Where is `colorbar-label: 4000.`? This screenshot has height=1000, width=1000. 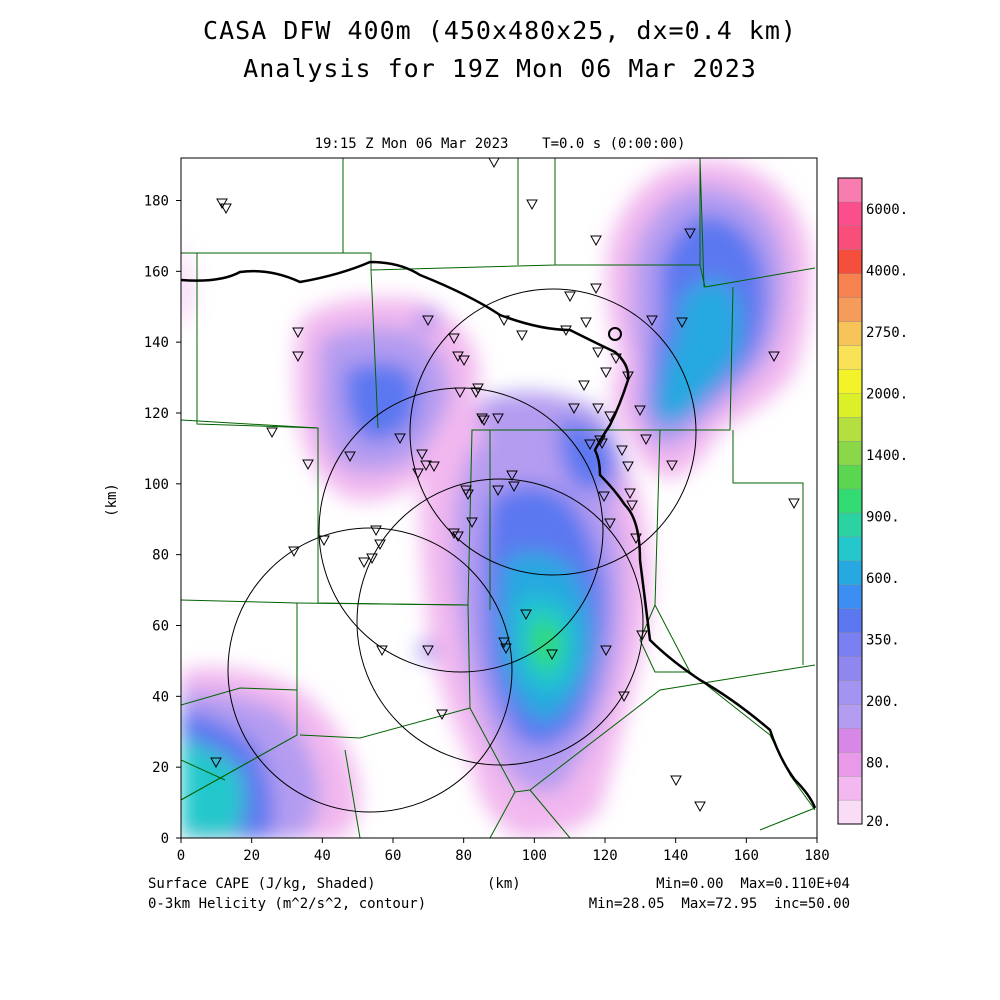
colorbar-label: 4000. is located at coordinates (887, 271).